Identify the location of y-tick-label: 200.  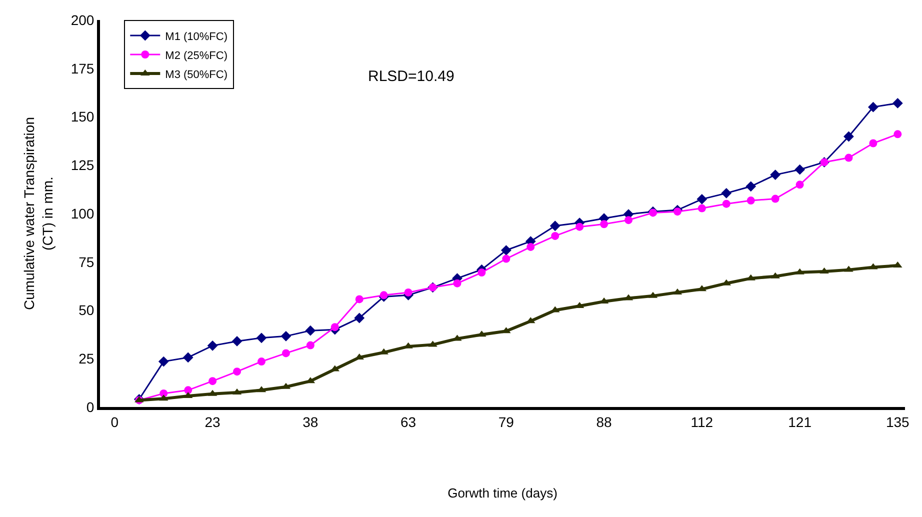
(82, 20).